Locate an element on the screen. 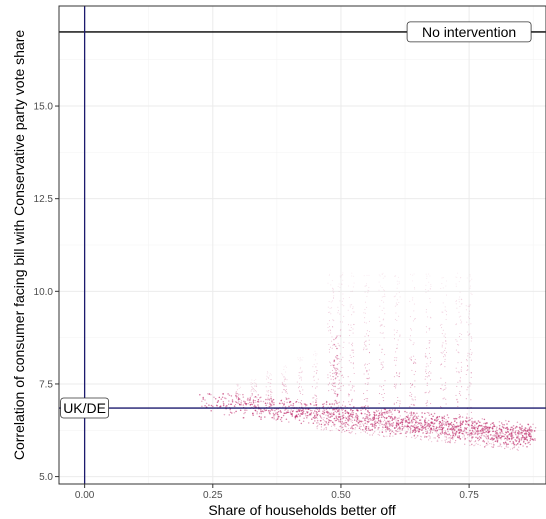  x-axis-title: Share of households better off is located at coordinates (301, 510).